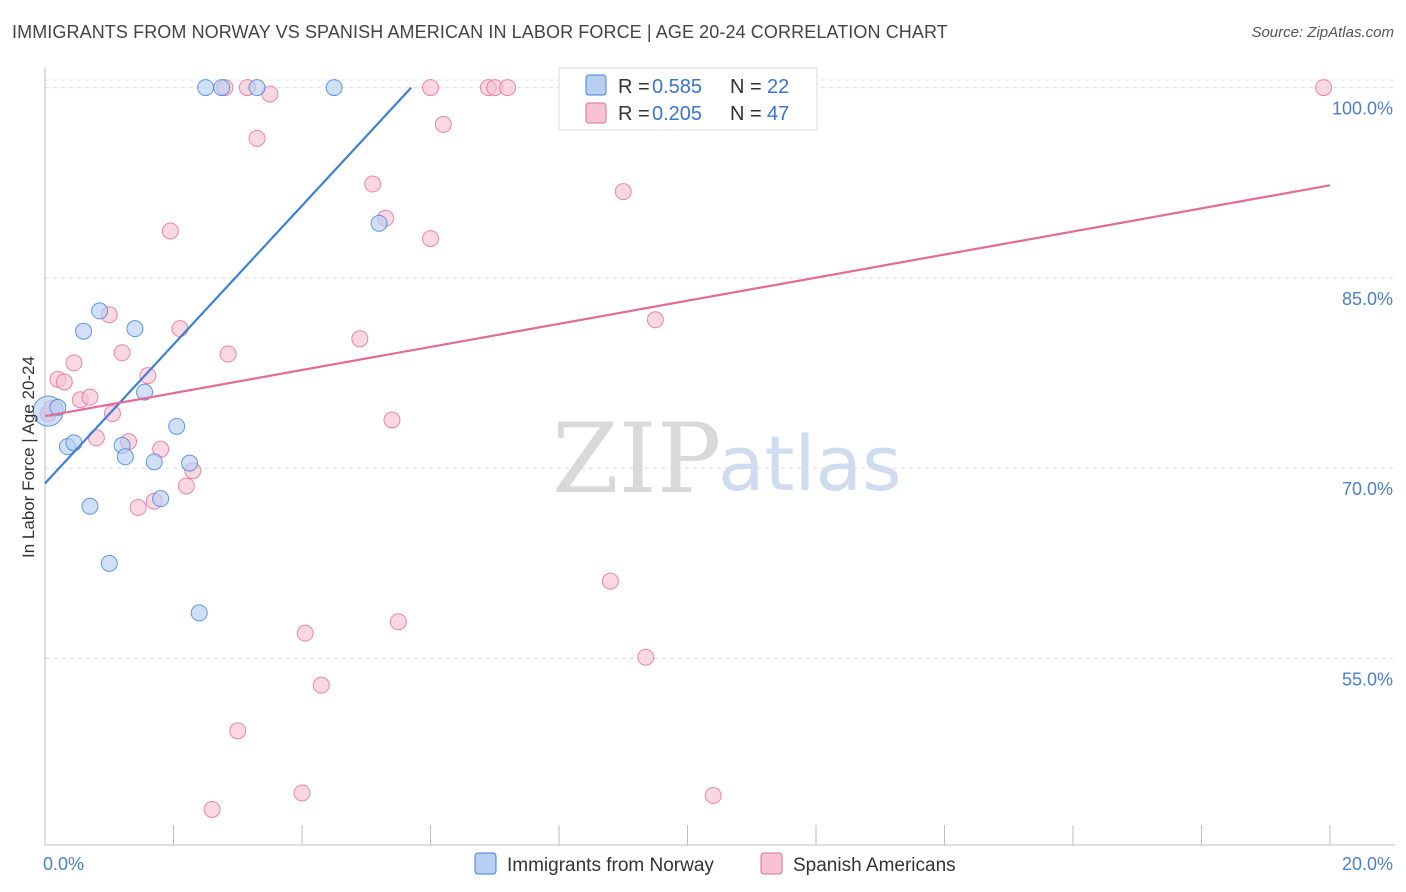 The image size is (1406, 892). What do you see at coordinates (63, 864) in the screenshot?
I see `x-tick-label: 0.0%` at bounding box center [63, 864].